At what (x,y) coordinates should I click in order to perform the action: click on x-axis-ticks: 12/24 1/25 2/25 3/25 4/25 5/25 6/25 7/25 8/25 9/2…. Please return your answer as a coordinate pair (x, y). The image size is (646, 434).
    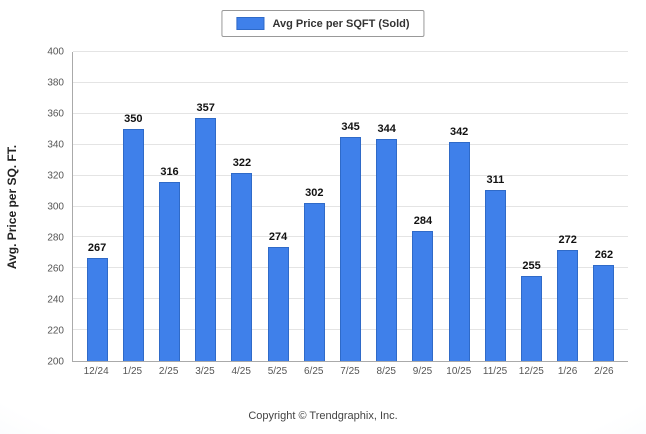
    Looking at the image, I should click on (350, 374).